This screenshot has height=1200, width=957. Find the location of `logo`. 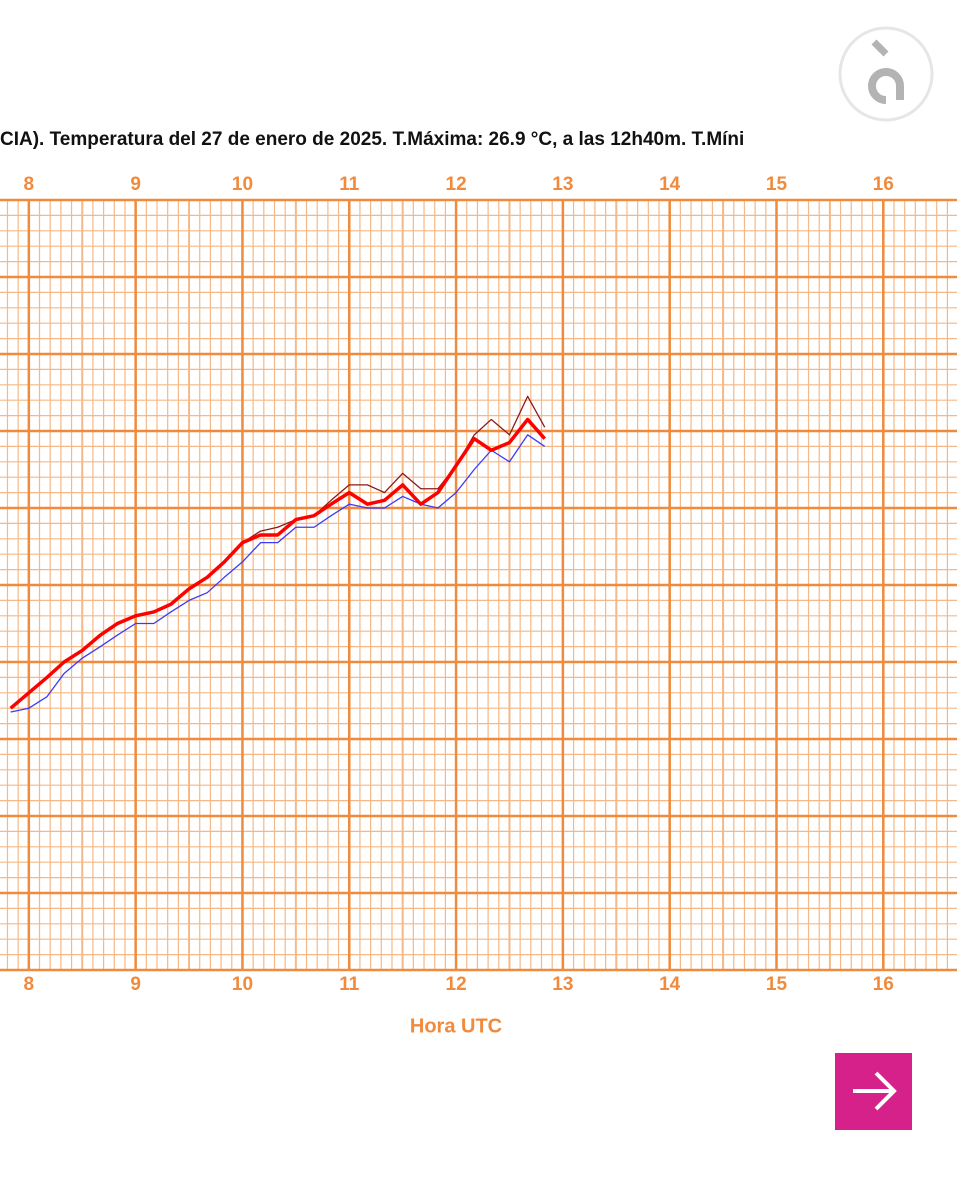

logo is located at coordinates (886, 74).